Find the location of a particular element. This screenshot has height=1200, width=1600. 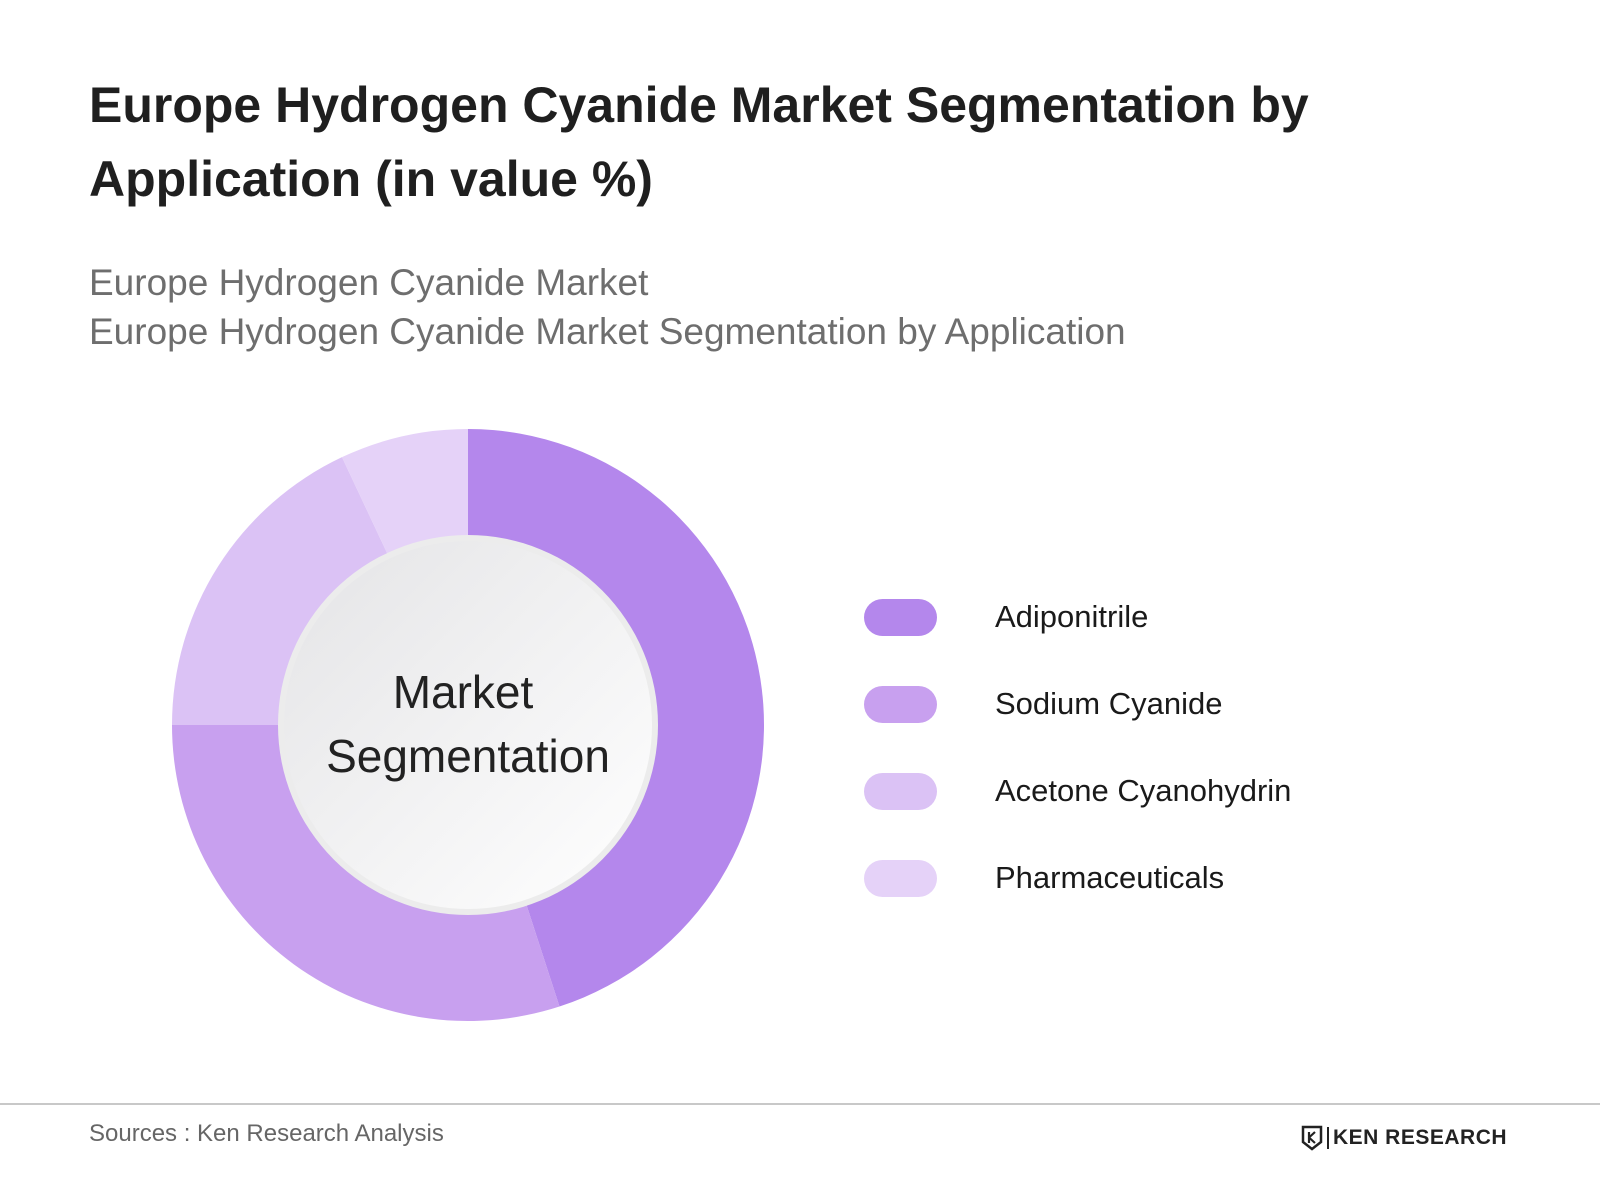

logo-separator is located at coordinates (1328, 1138).